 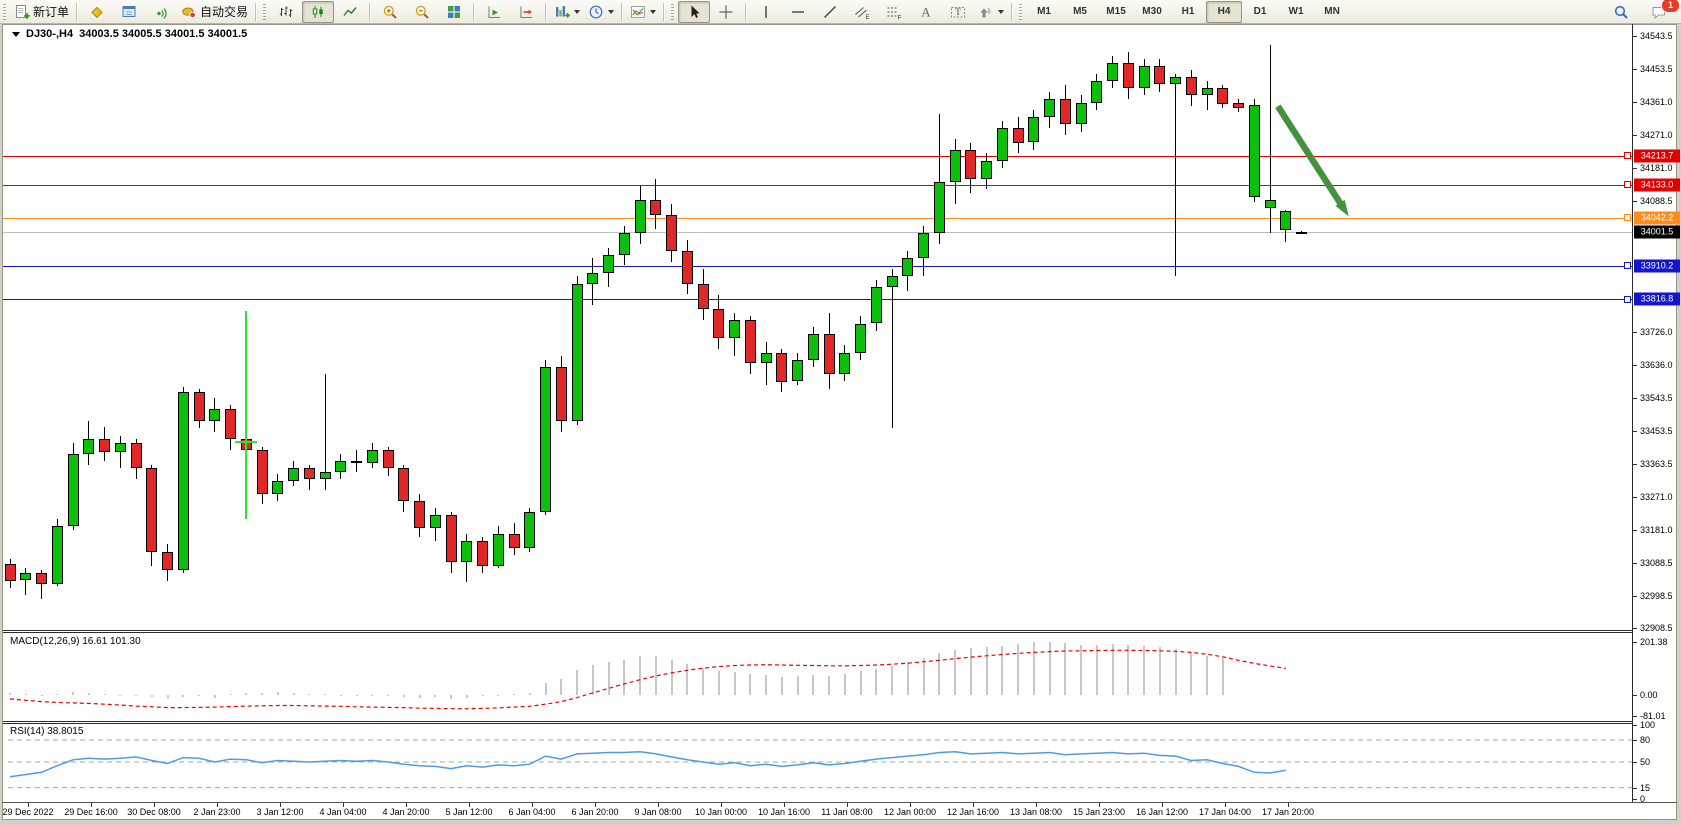 What do you see at coordinates (726, 12) in the screenshot?
I see `crosshair-button` at bounding box center [726, 12].